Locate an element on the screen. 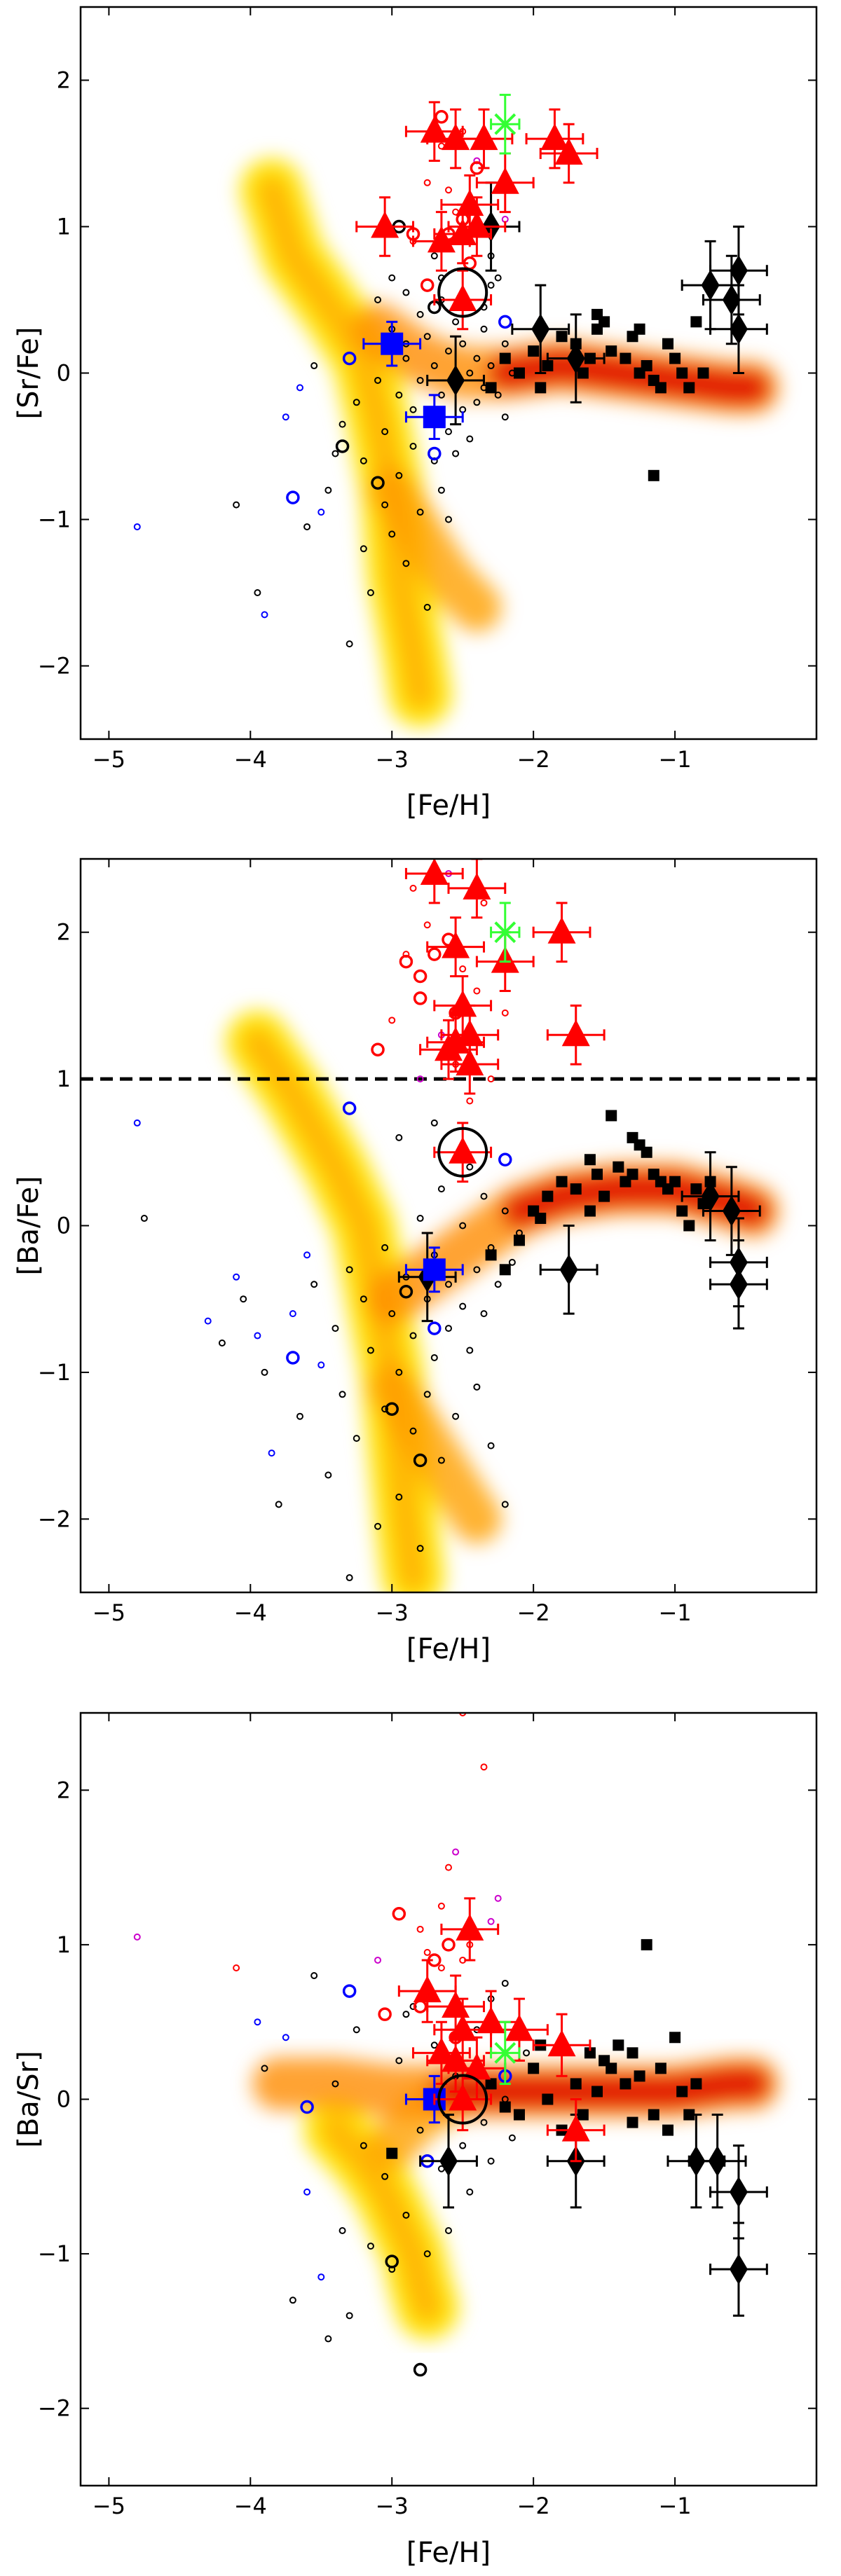 The width and height of the screenshot is (841, 2576). y-tick-label: −2 is located at coordinates (54, 666).